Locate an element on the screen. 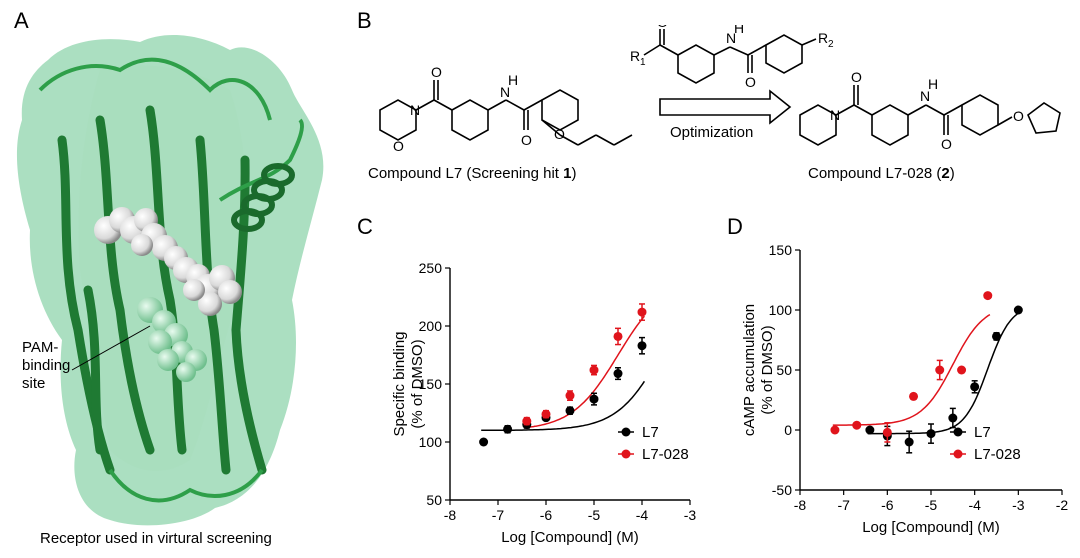 This screenshot has height=558, width=1080. ligand-spheres is located at coordinates (168, 261).